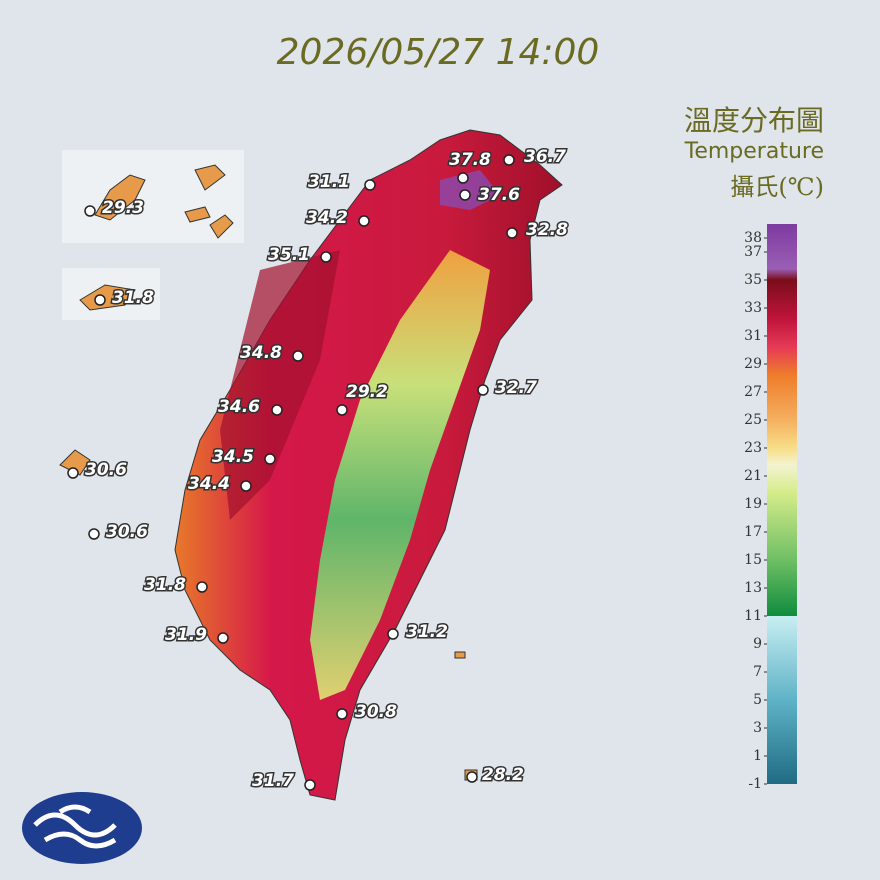  Describe the element at coordinates (261, 353) in the screenshot. I see `station-value: 34.8` at that location.